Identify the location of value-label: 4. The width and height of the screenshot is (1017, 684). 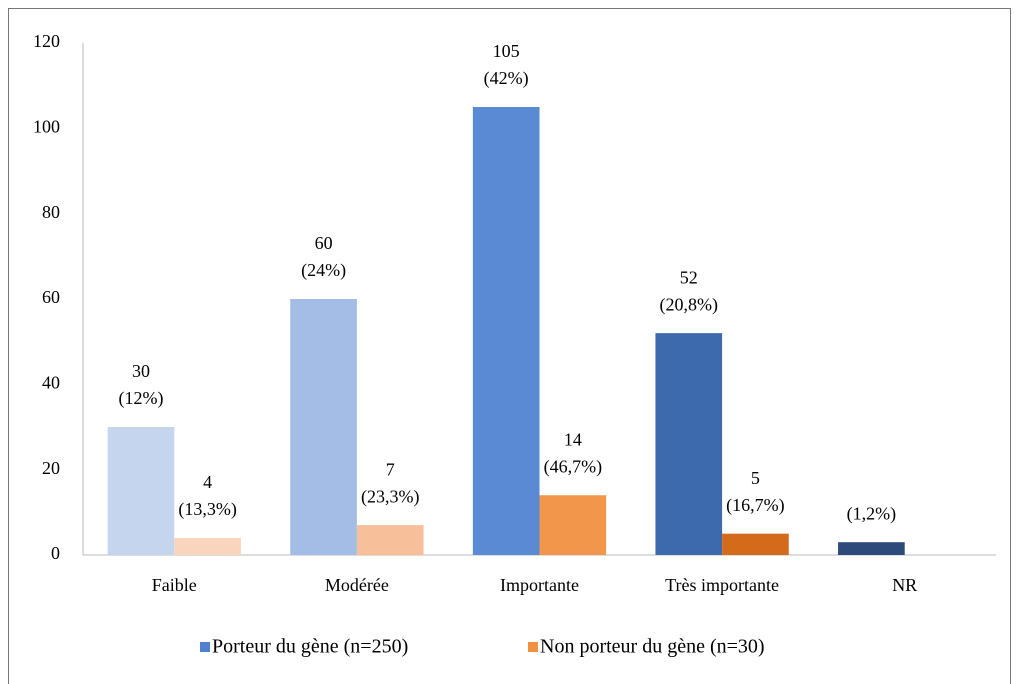
(207, 482).